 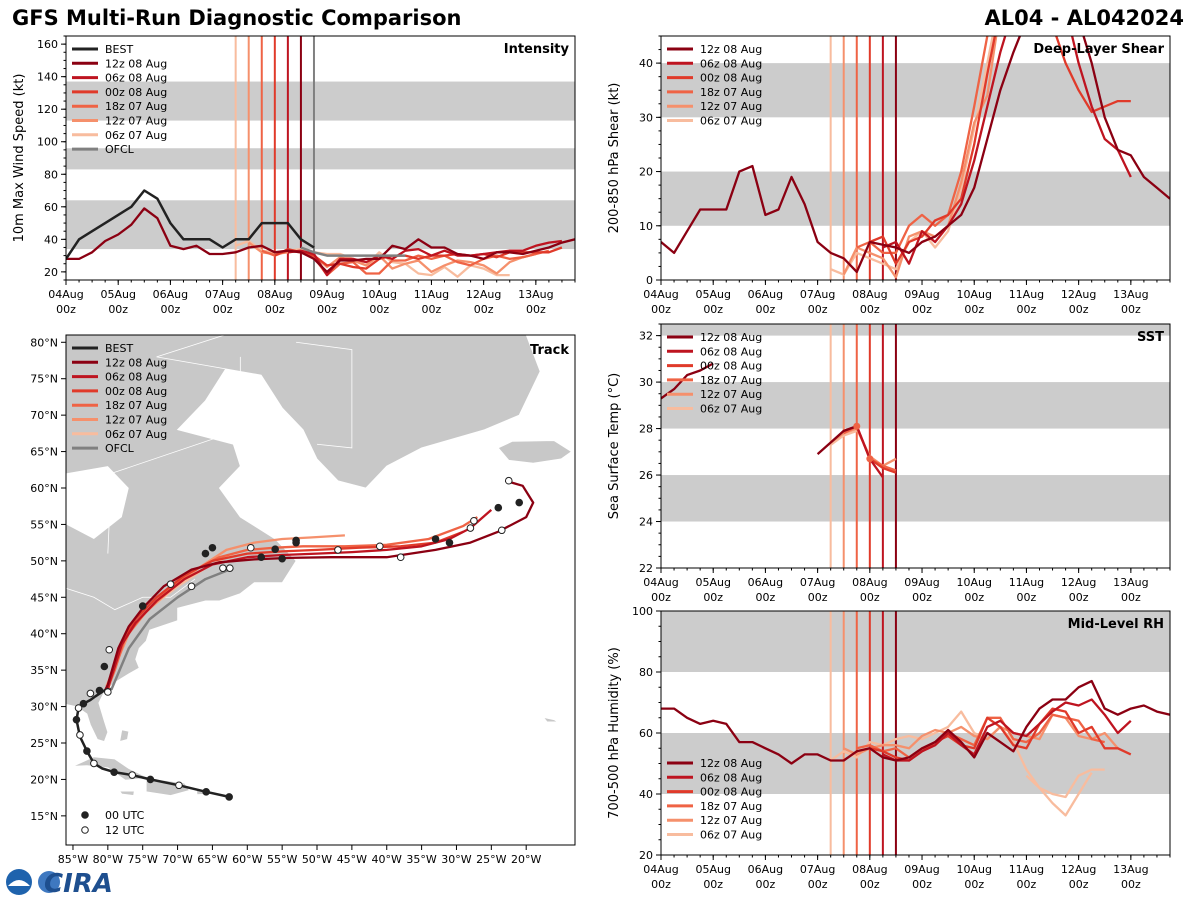 I want to click on y-axis-label: 10m Max Wind Speed (kt), so click(x=19, y=158).